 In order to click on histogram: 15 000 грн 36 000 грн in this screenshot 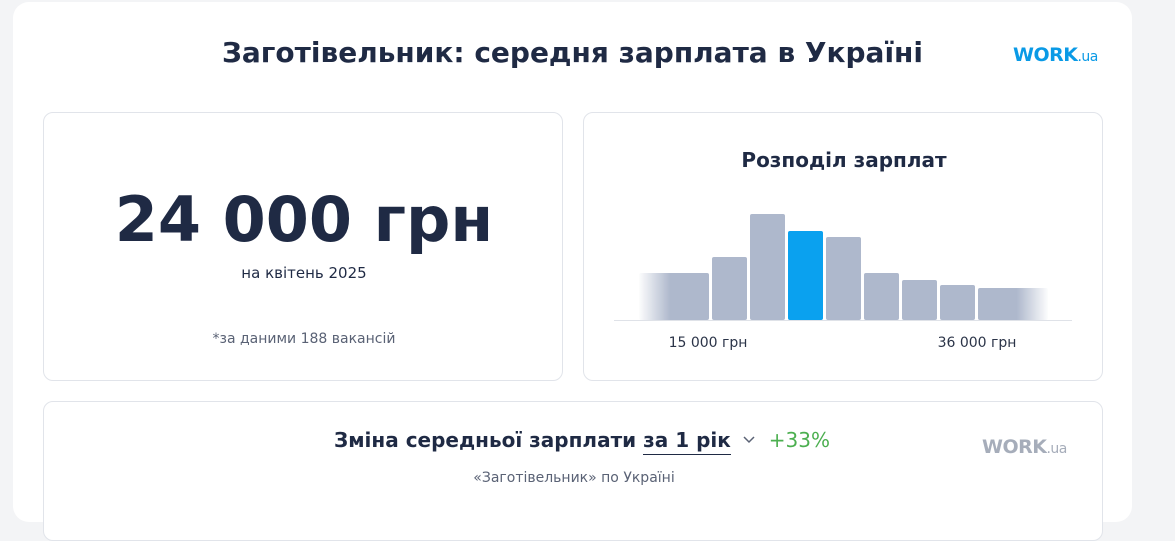, I will do `click(843, 282)`.